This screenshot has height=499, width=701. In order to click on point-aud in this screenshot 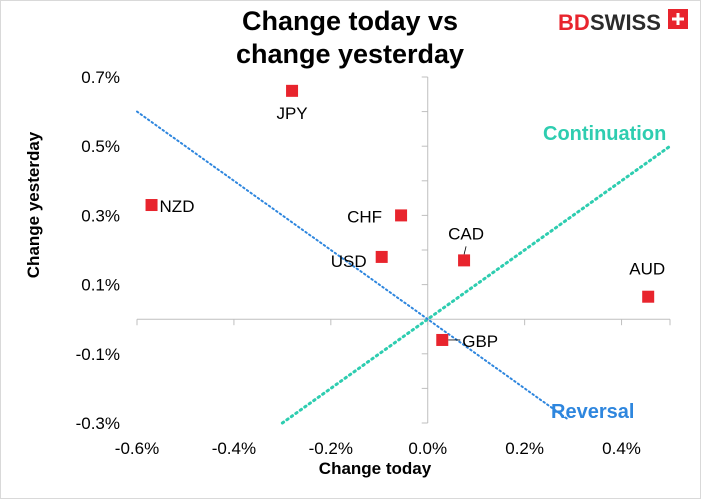, I will do `click(648, 296)`.